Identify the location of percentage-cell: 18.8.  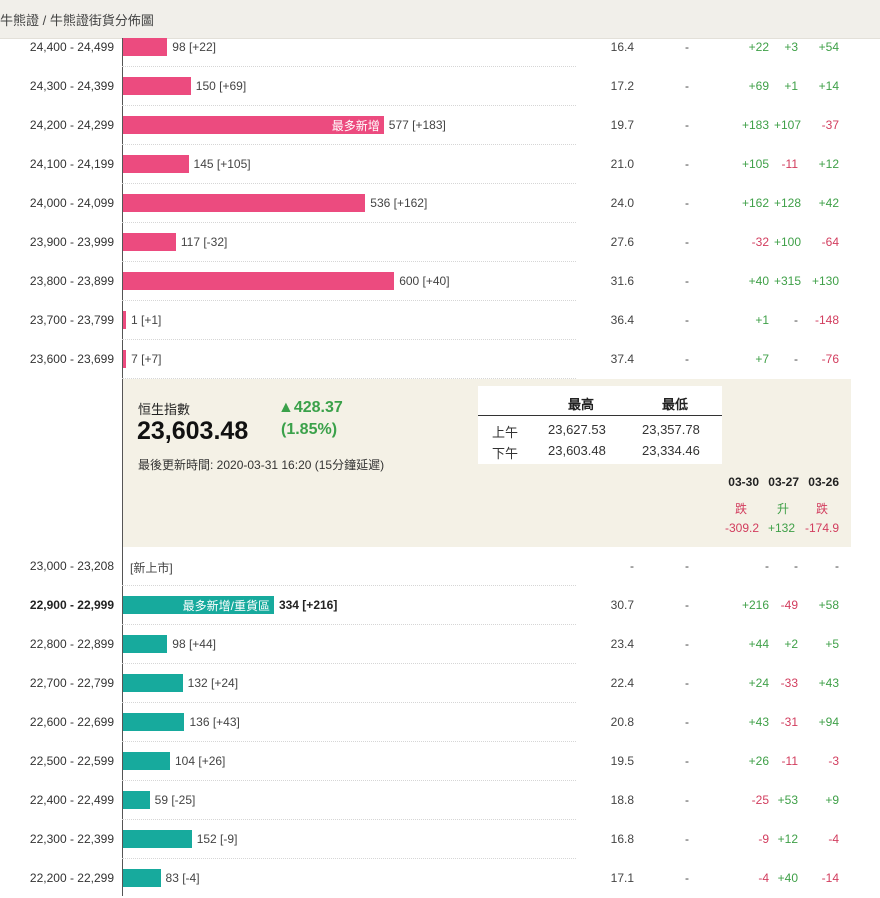
(622, 800).